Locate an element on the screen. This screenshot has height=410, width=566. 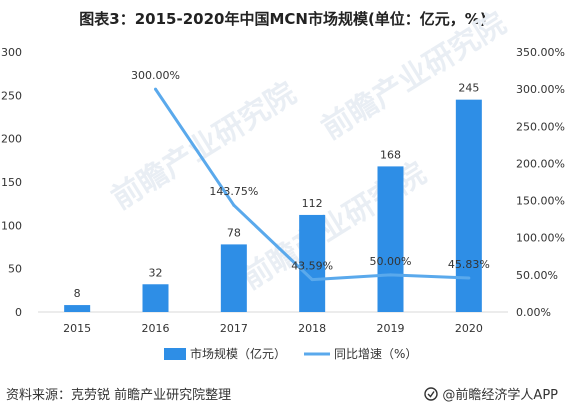
bar-value-label: 32 is located at coordinates (156, 272).